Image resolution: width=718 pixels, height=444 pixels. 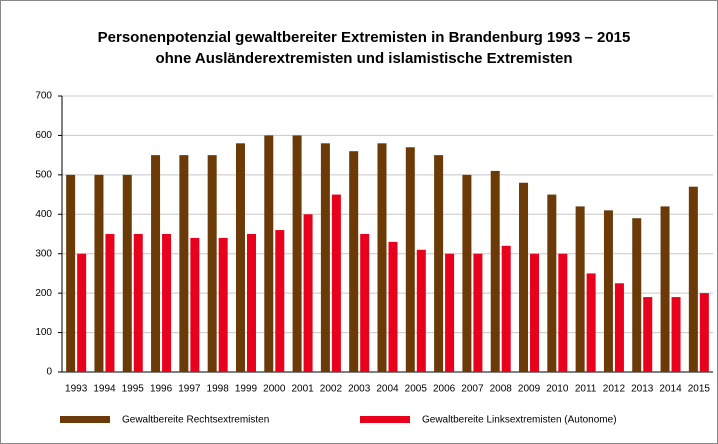 What do you see at coordinates (189, 389) in the screenshot?
I see `x-tick-label: 1997` at bounding box center [189, 389].